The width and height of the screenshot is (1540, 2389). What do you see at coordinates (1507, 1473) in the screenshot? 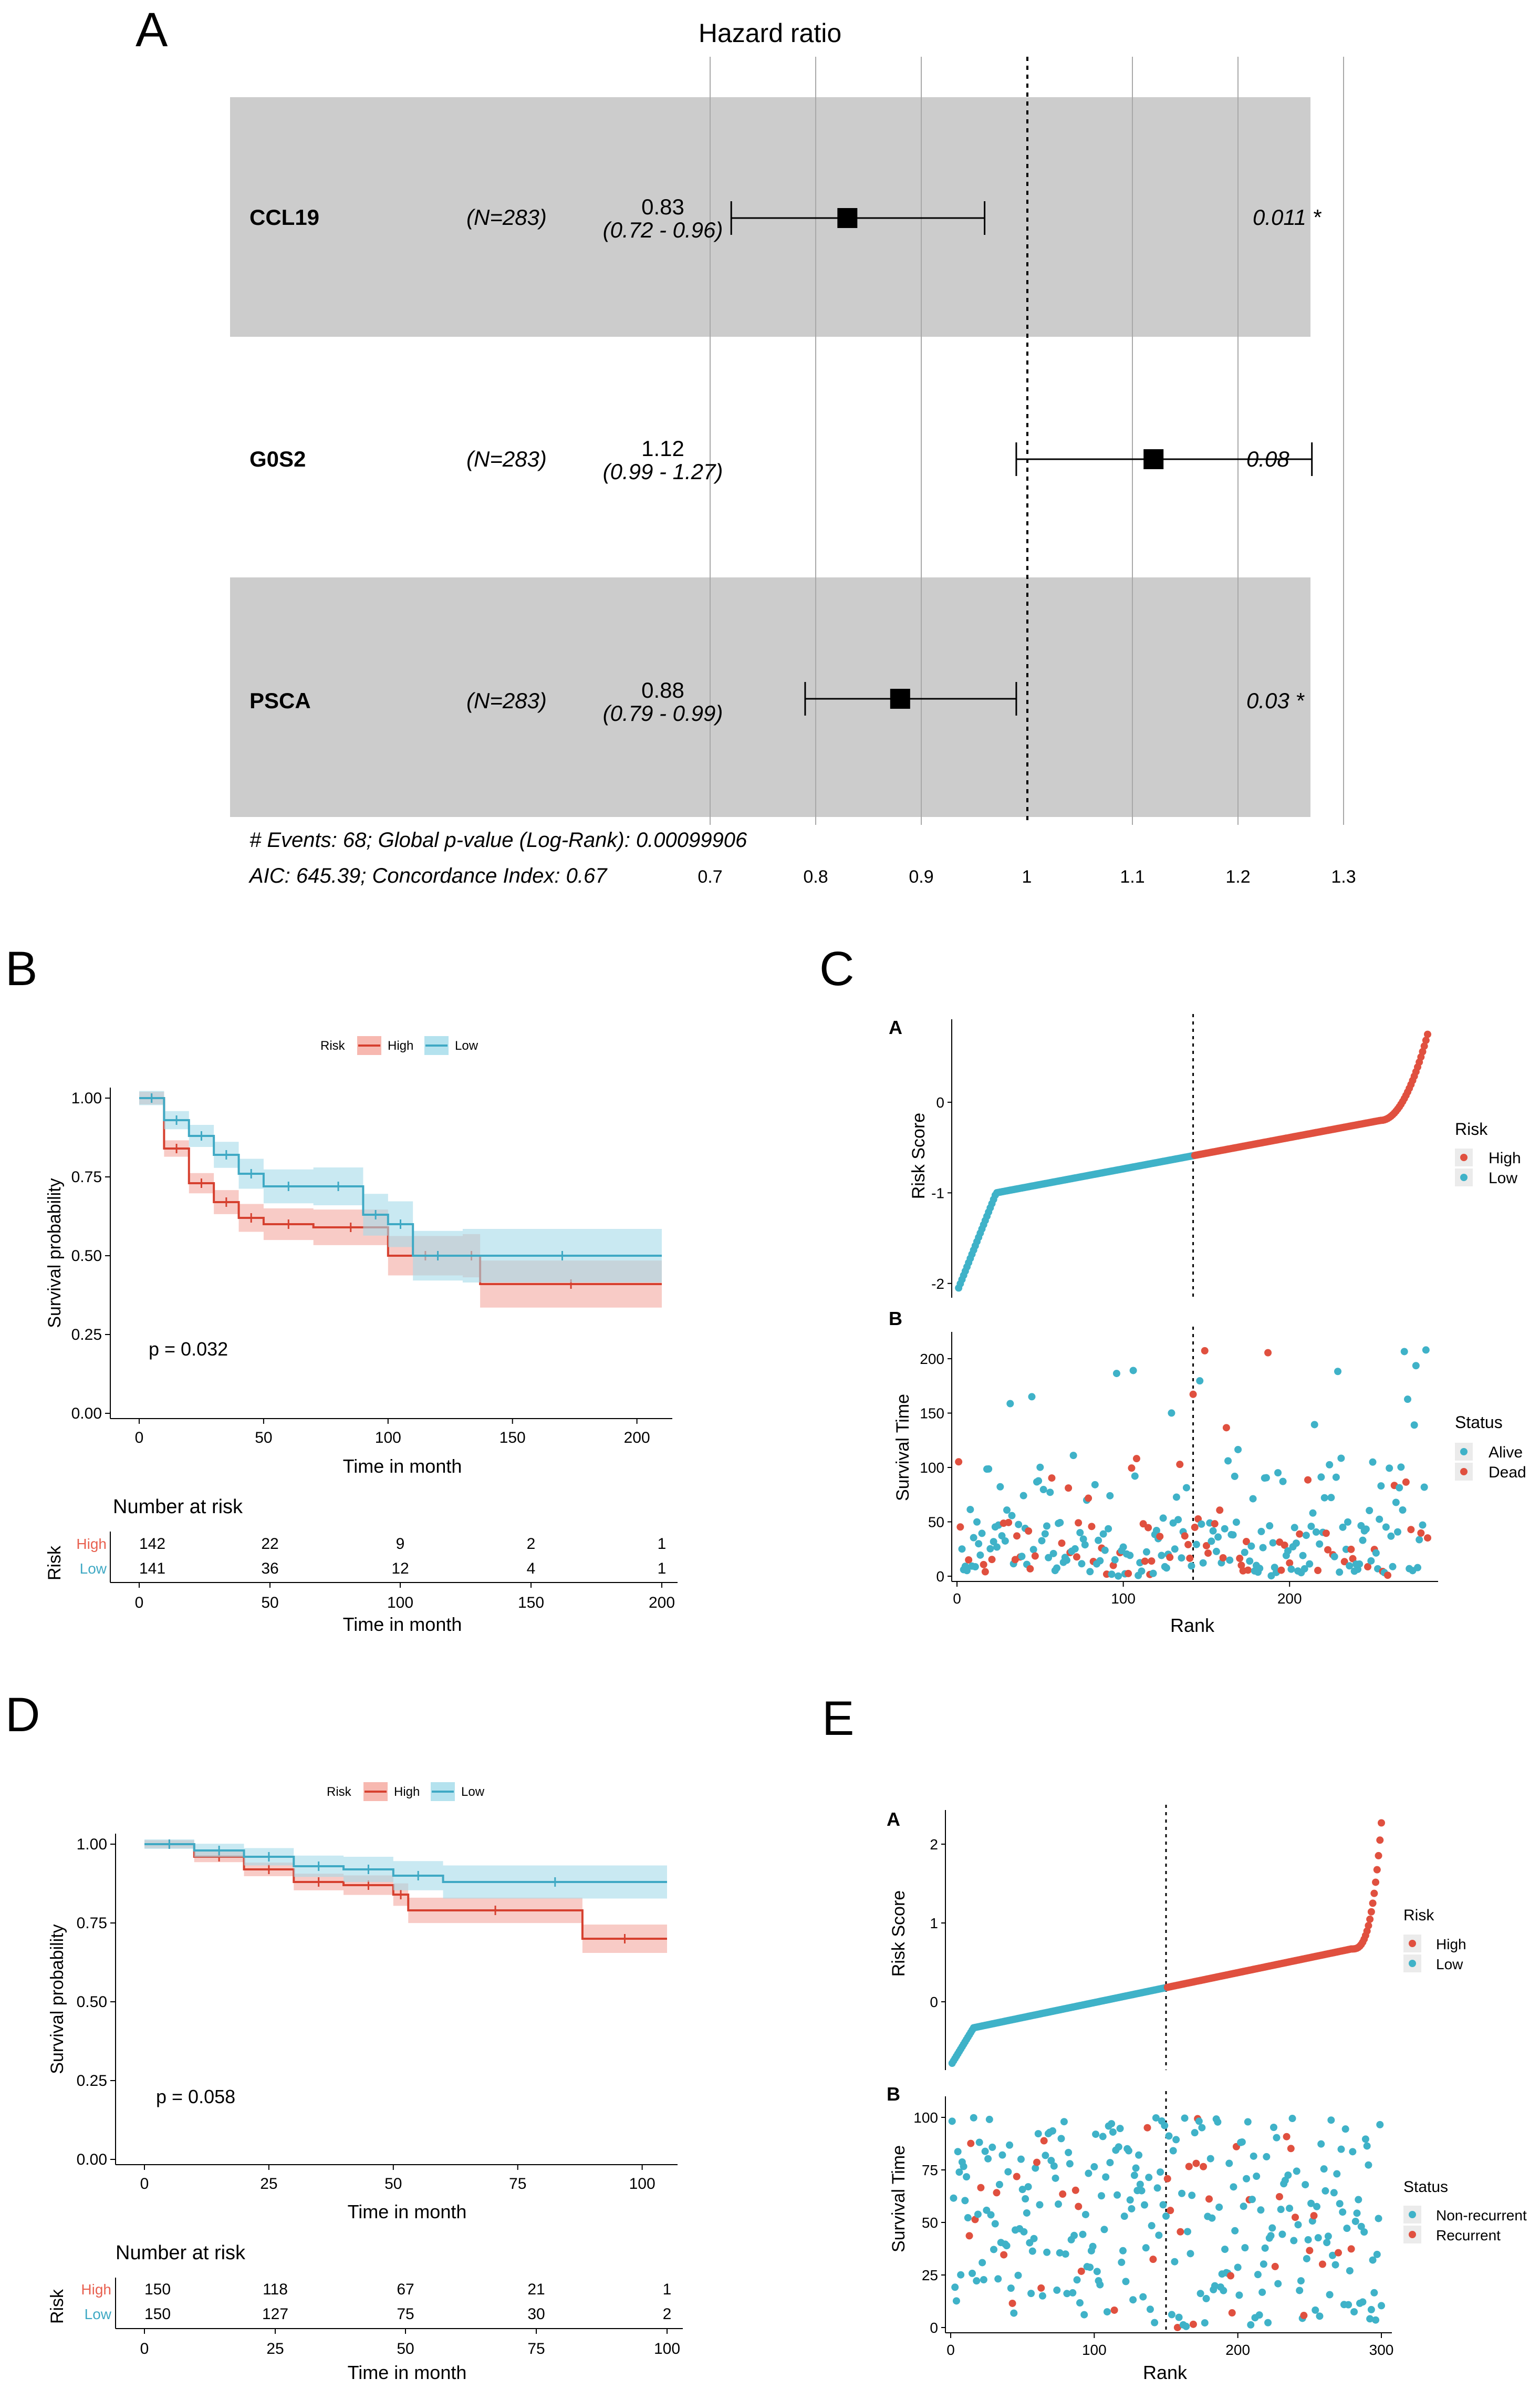
I see `risk-c-legend2-dead: Dead` at bounding box center [1507, 1473].